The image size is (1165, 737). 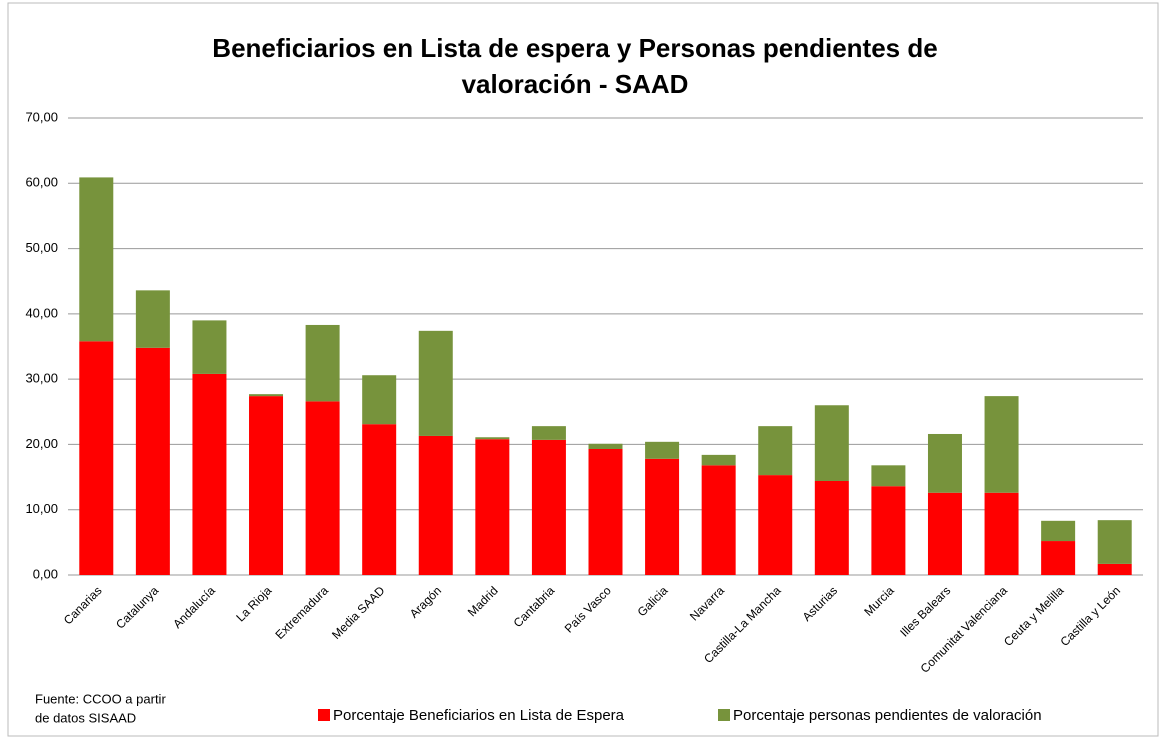 I want to click on x-tick-label: Navarra, so click(x=707, y=603).